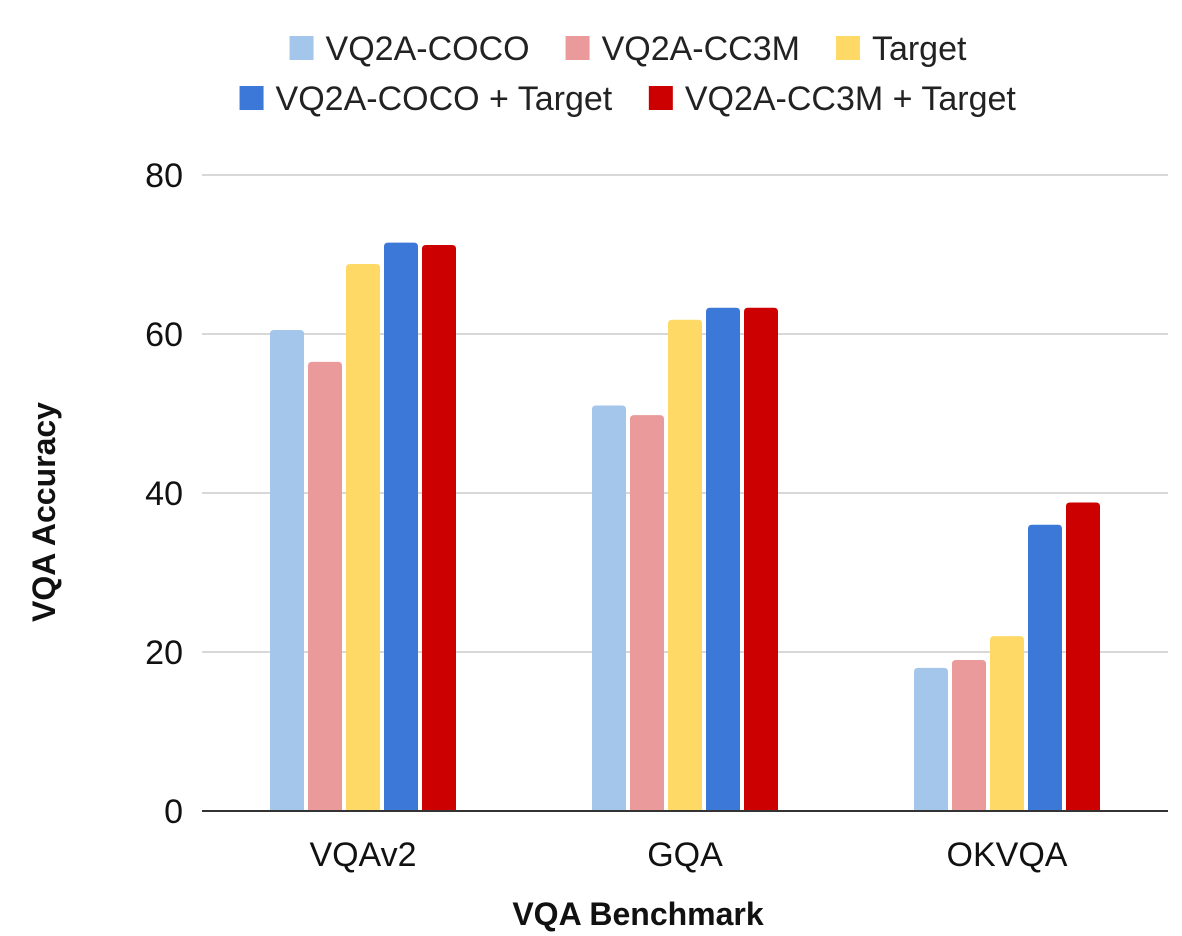 This screenshot has width=1182, height=936. I want to click on y-tick-label: 40, so click(164, 494).